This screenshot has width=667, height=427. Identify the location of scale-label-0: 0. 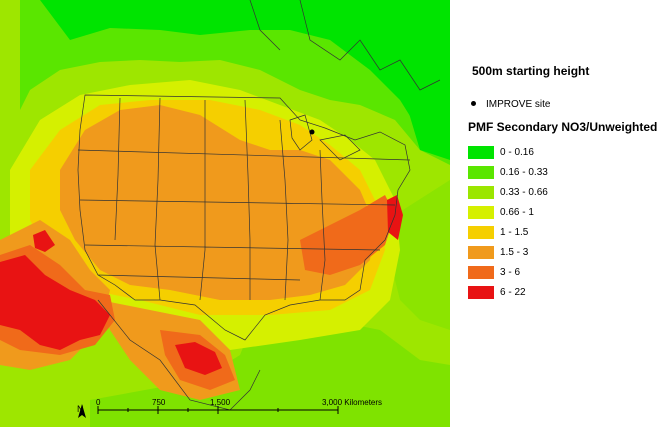
(98, 402).